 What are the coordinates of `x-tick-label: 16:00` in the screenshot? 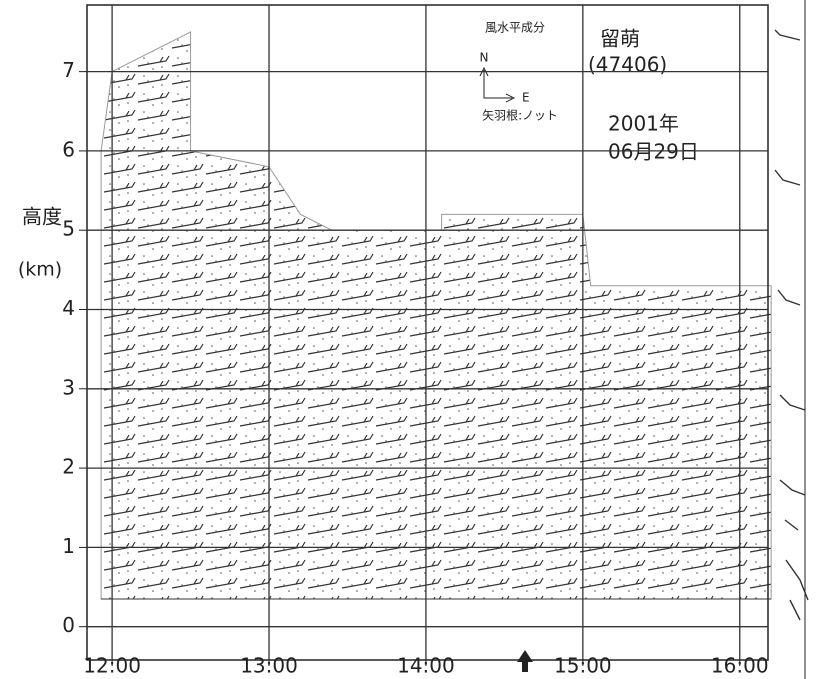 It's located at (740, 666).